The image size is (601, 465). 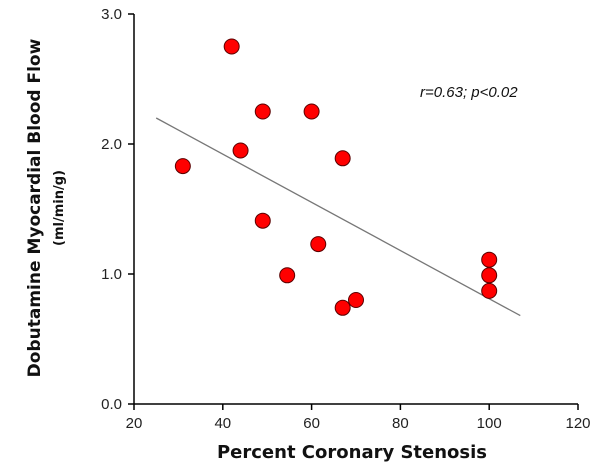 I want to click on y-tick-label: 2.0, so click(x=111, y=144).